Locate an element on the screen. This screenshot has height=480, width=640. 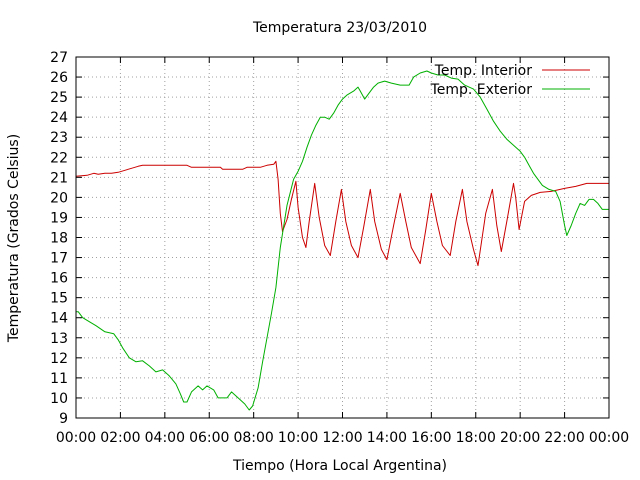
y-tick-label: 23 is located at coordinates (59, 138).